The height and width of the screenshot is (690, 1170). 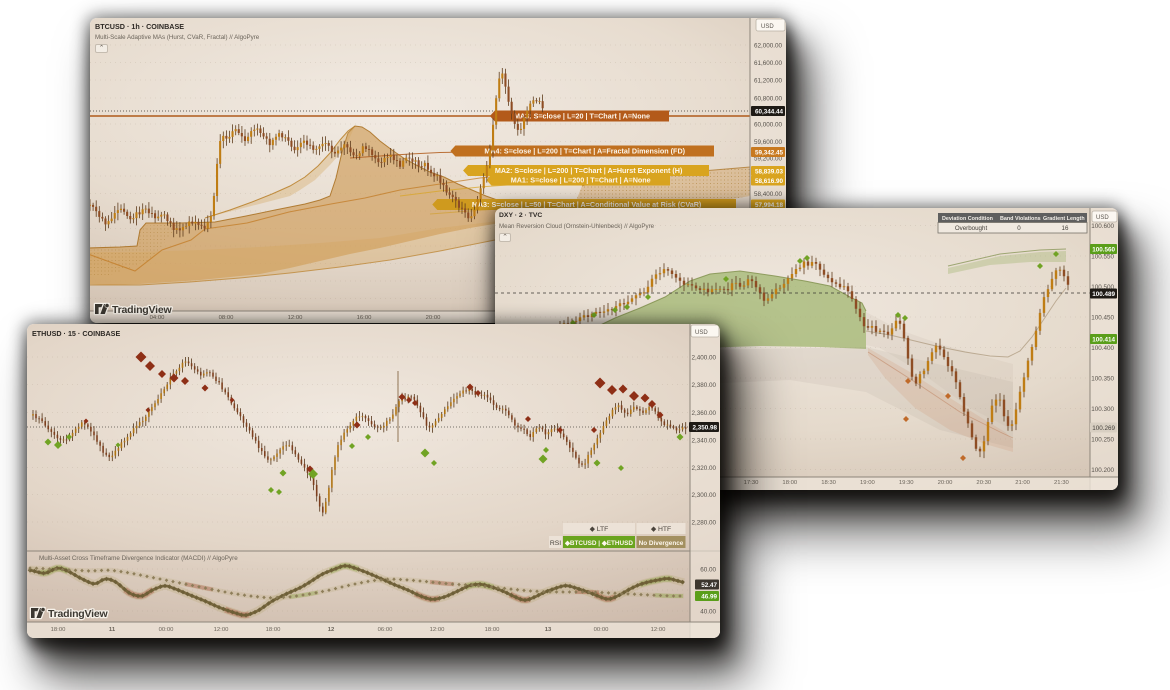 What do you see at coordinates (971, 228) in the screenshot?
I see `svg-text: Overbought` at bounding box center [971, 228].